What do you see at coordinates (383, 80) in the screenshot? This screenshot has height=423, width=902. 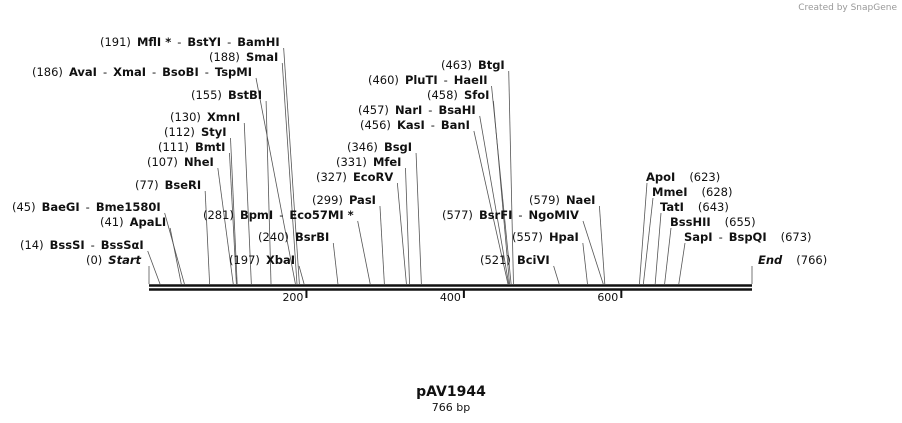 I see `site-position: (460)` at bounding box center [383, 80].